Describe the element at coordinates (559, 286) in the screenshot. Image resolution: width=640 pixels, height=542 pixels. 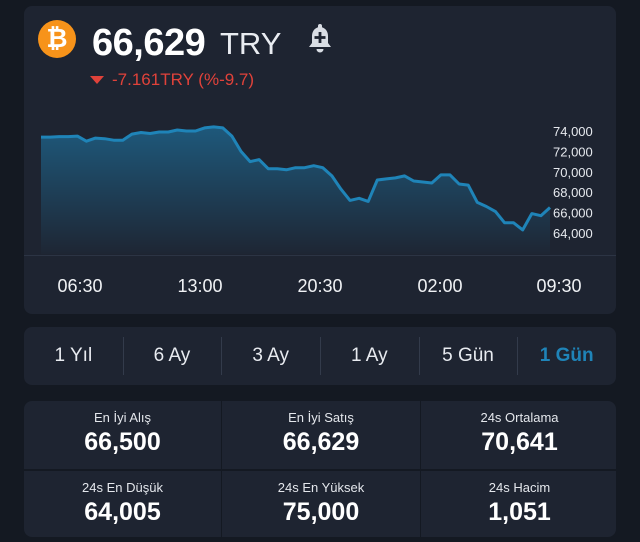
I see `x-tick-label: 09:30` at that location.